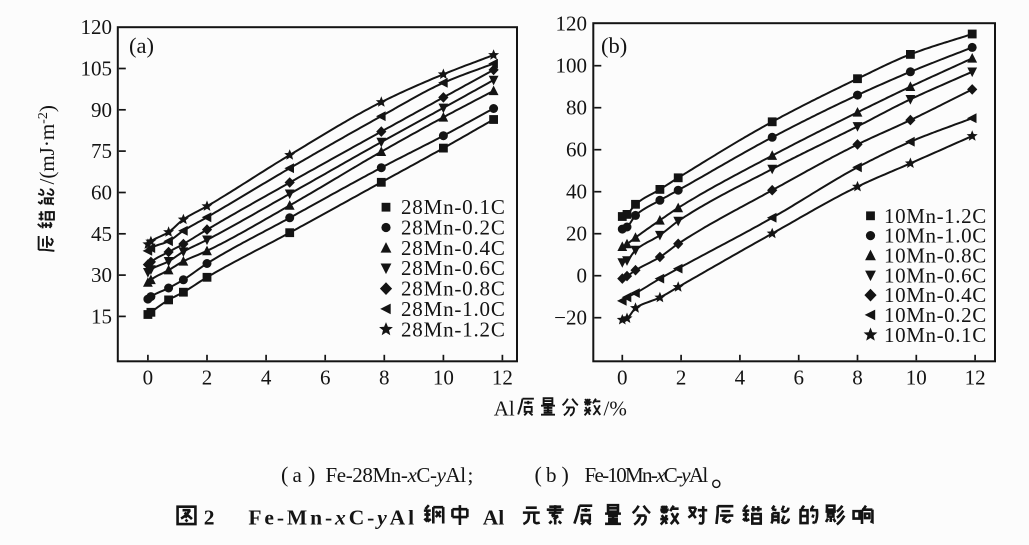  What do you see at coordinates (453, 248) in the screenshot?
I see `svg-text: 28Mn-0.4C` at bounding box center [453, 248].